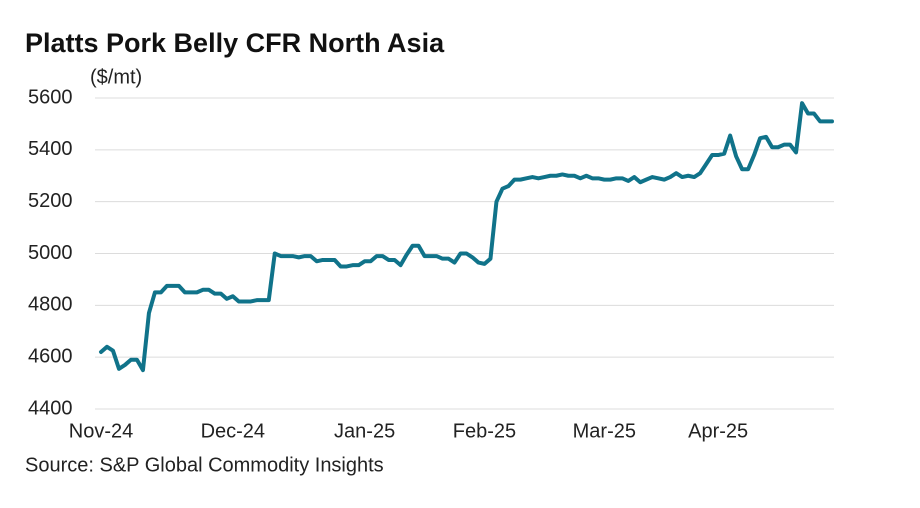  Describe the element at coordinates (50, 253) in the screenshot. I see `y-tick-label: 5000` at that location.